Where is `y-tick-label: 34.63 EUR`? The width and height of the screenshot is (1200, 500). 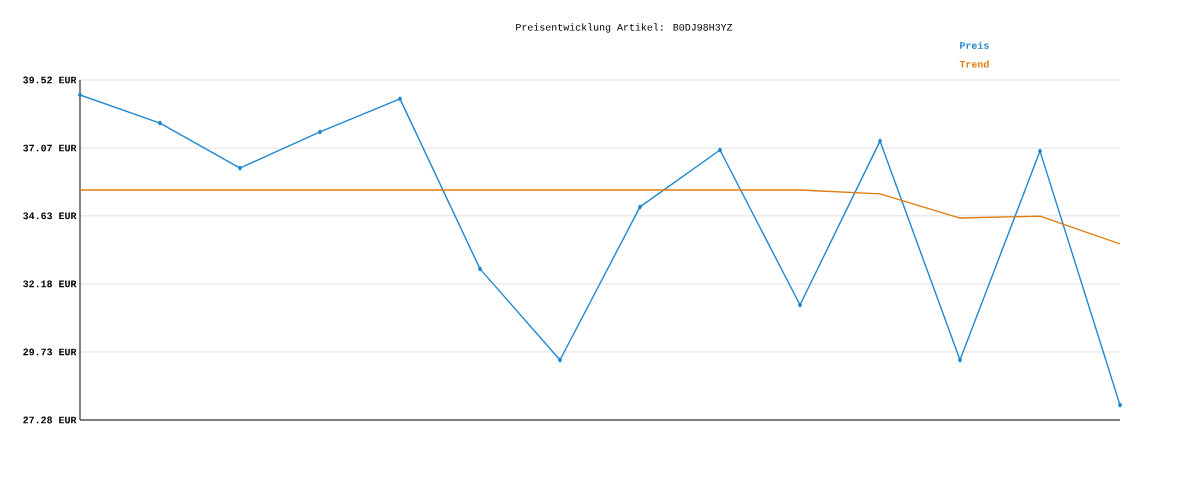 y-tick-label: 34.63 EUR is located at coordinates (50, 216).